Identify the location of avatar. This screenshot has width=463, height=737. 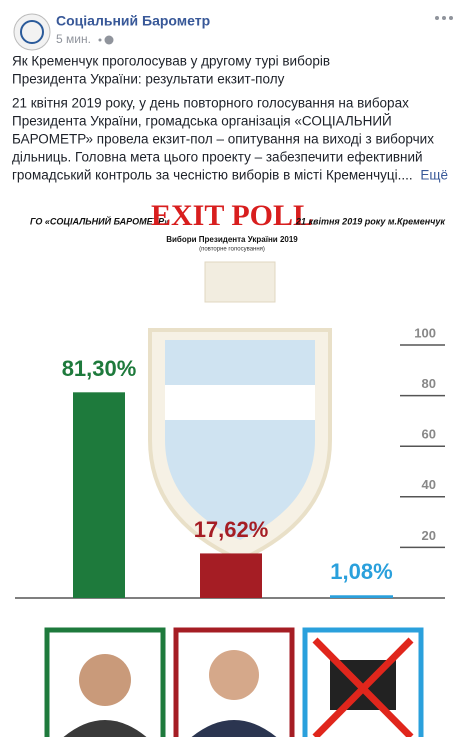
(32, 32).